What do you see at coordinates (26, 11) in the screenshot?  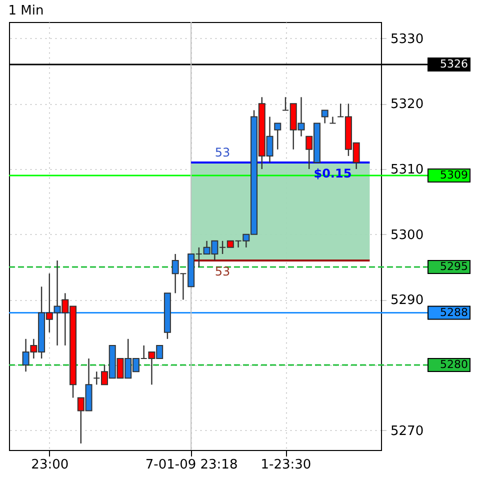 I see `chart-title: 1 Min` at bounding box center [26, 11].